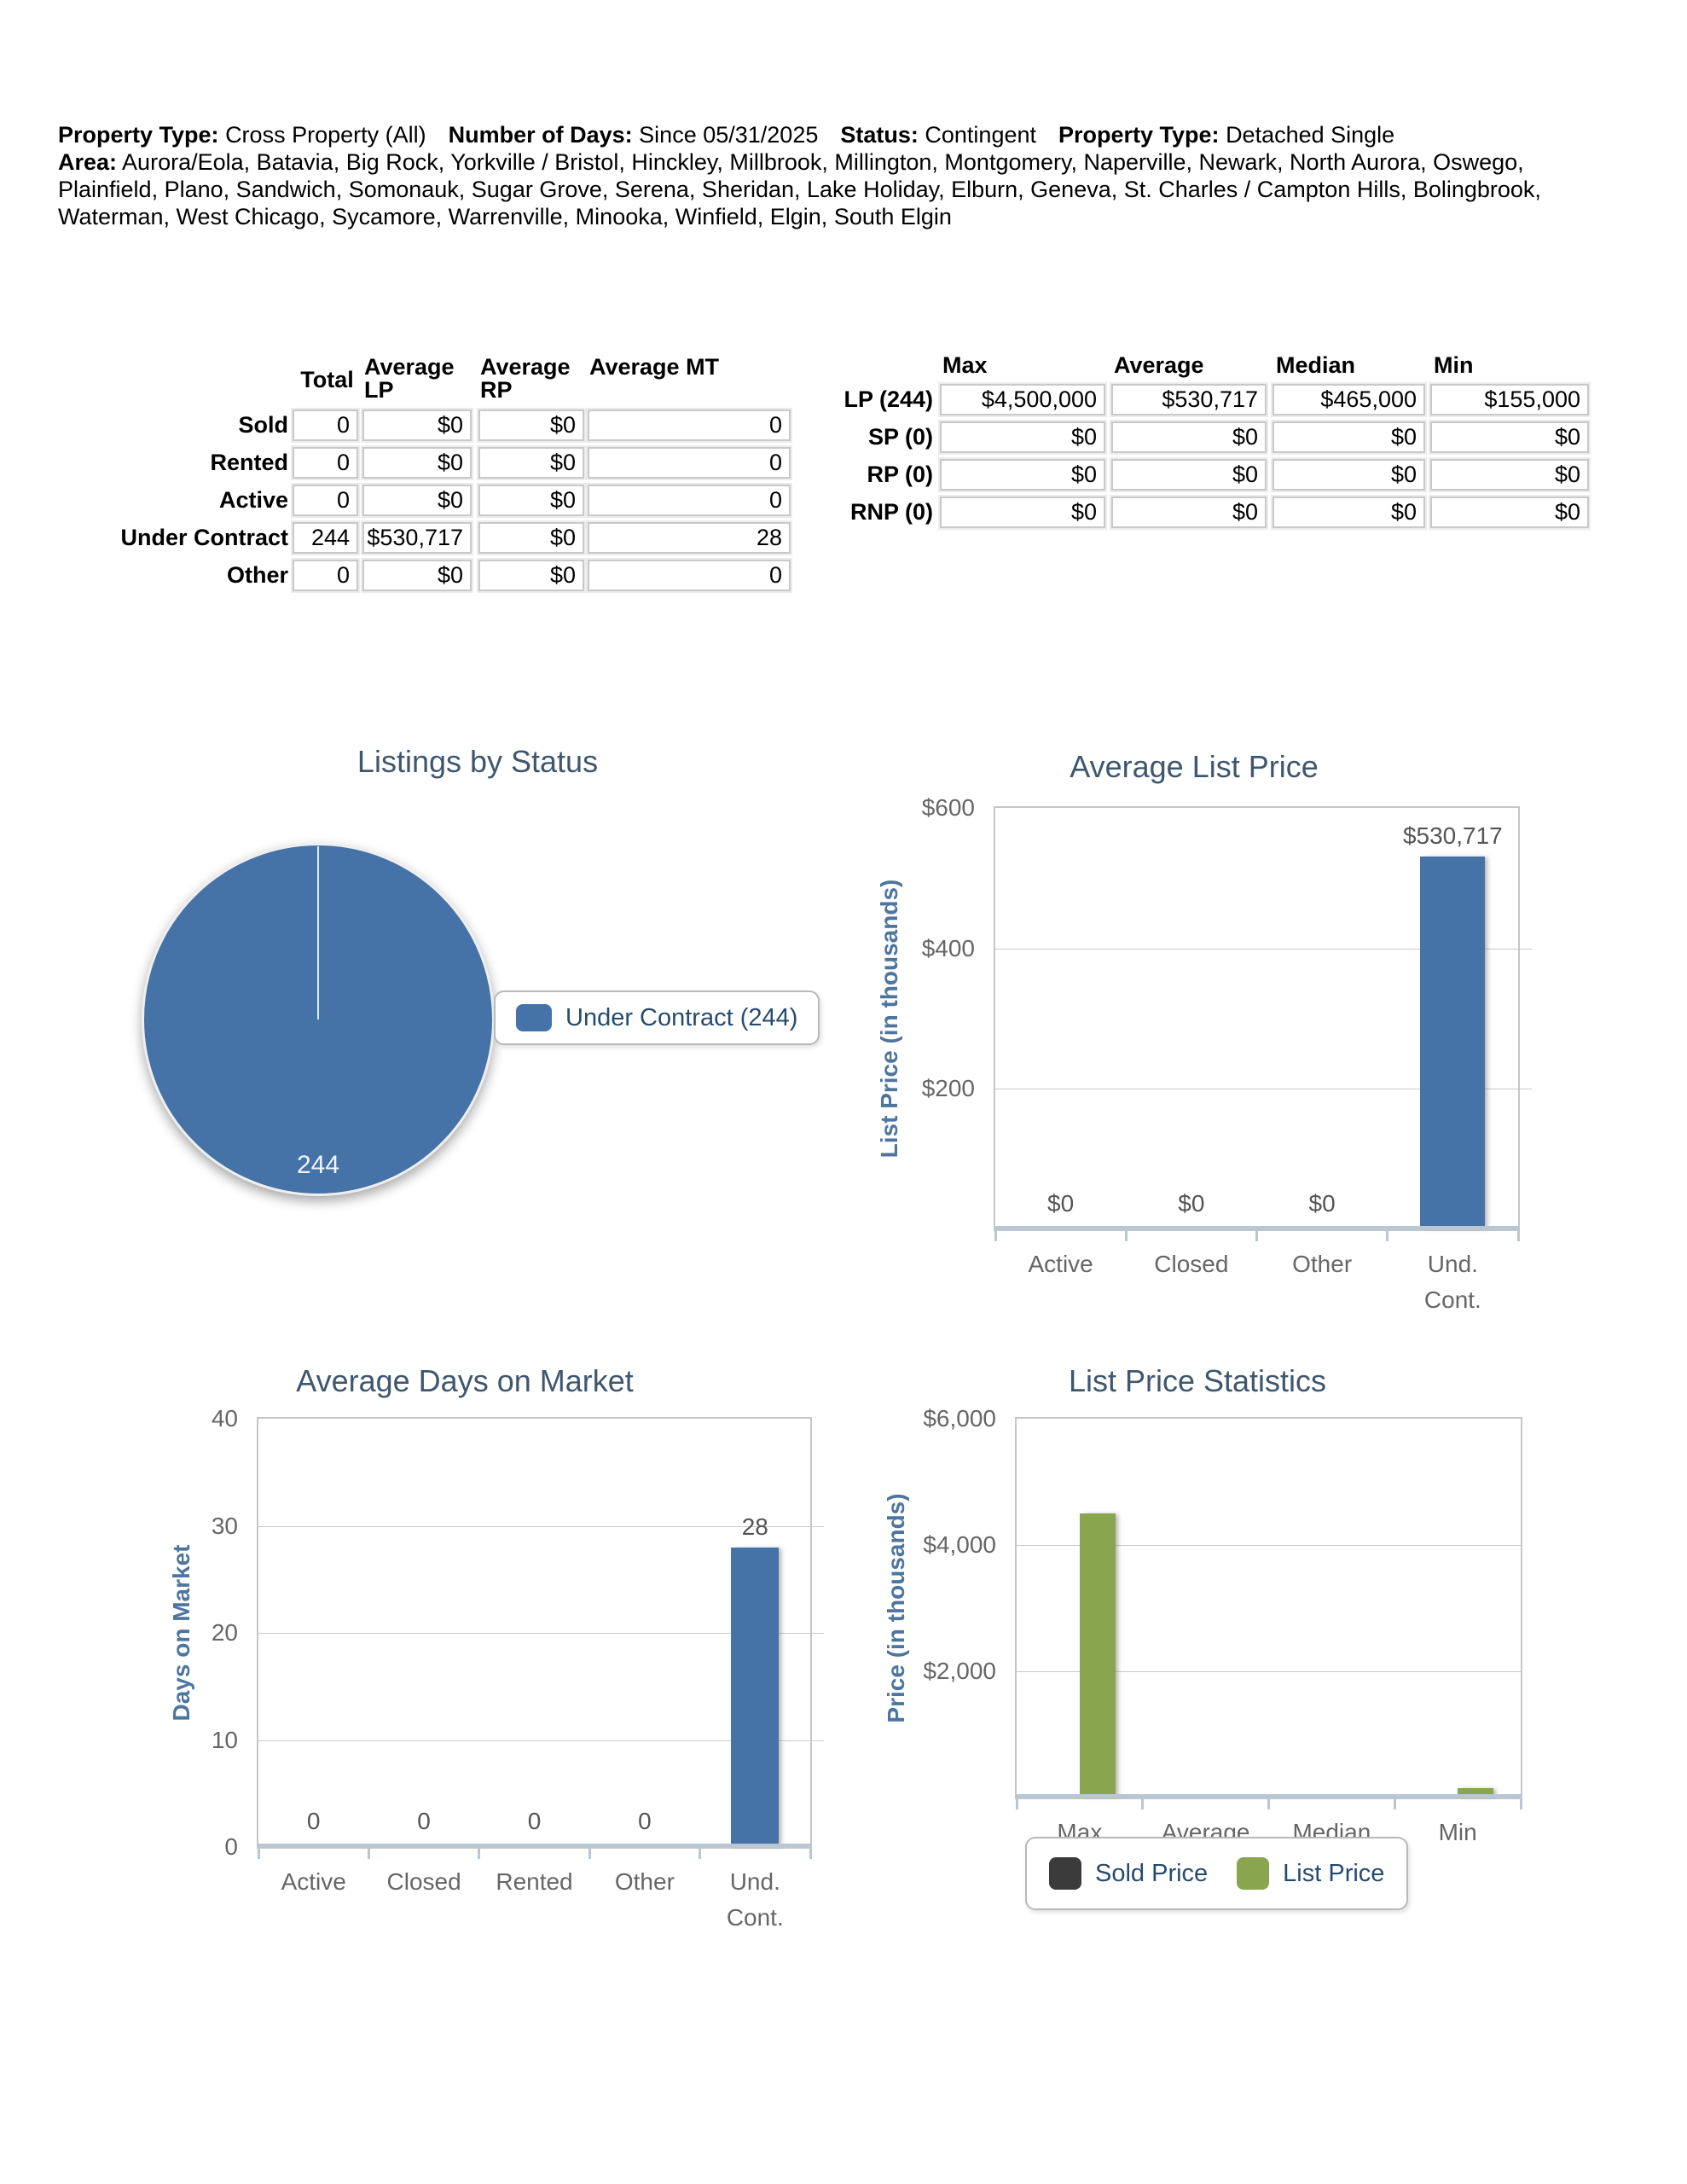 The image size is (1687, 2184). Describe the element at coordinates (417, 538) in the screenshot. I see `cell-under-contract-average-lp: $530,717` at that location.